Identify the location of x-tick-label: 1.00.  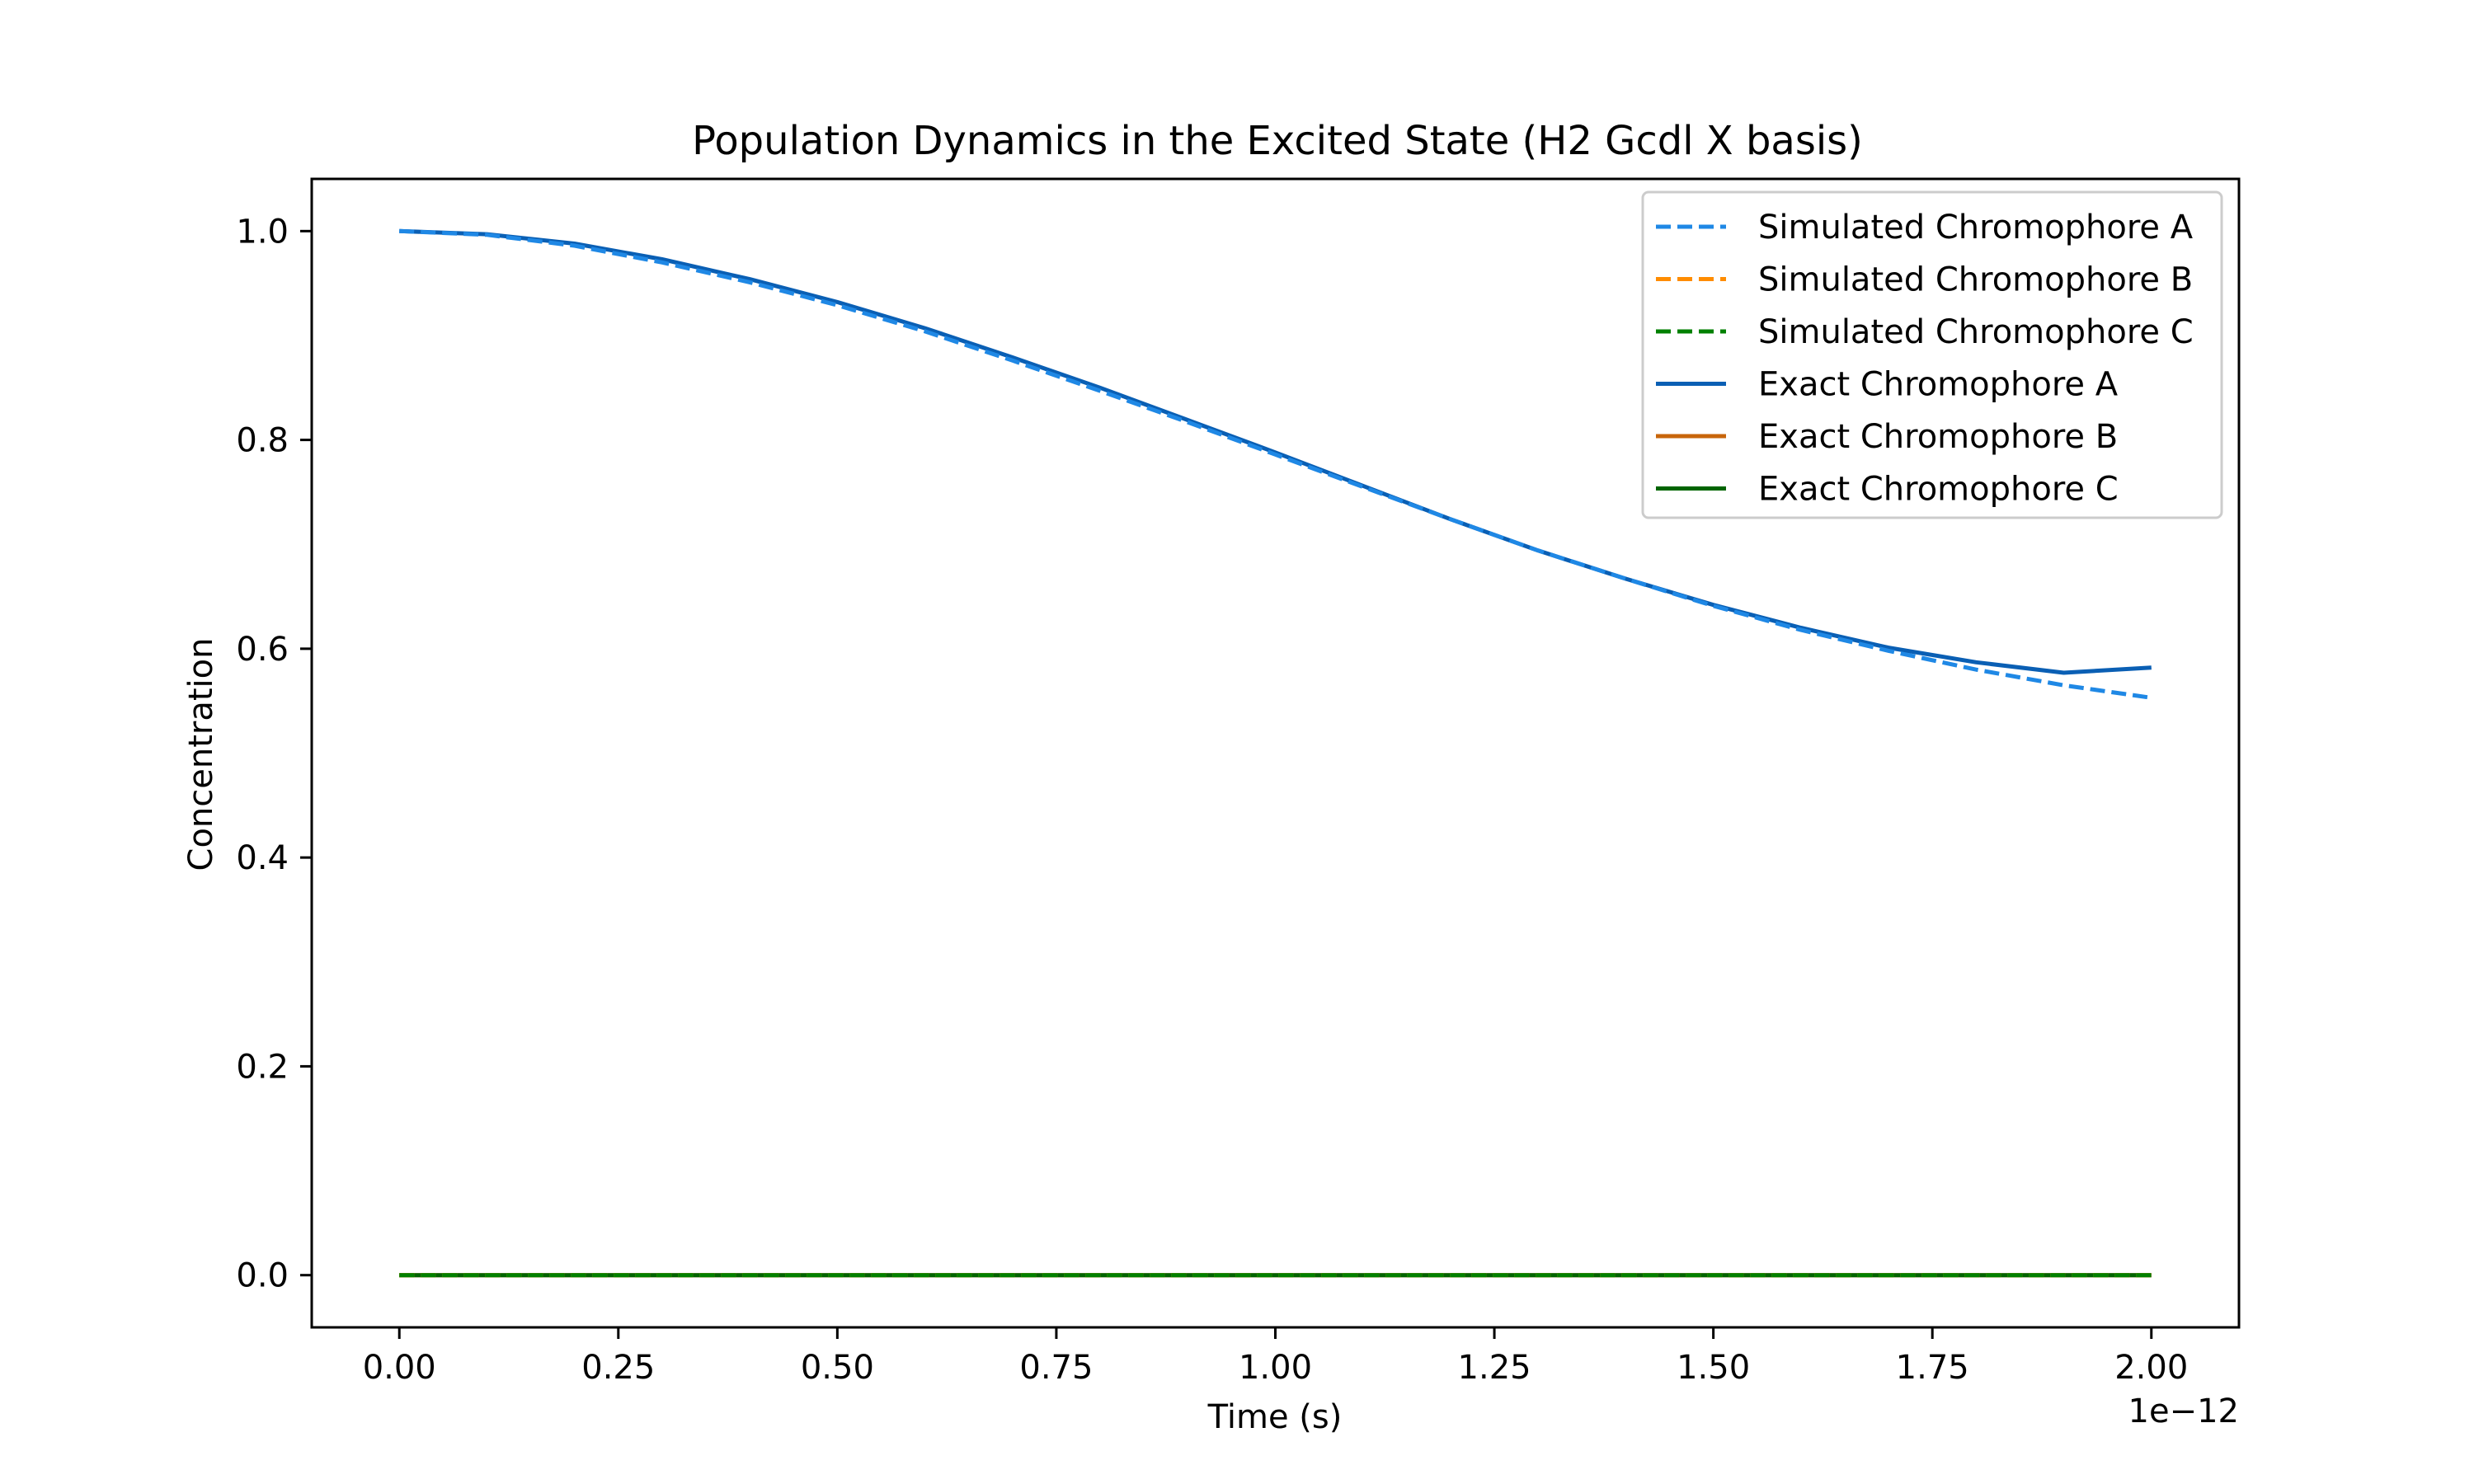
(1275, 1368).